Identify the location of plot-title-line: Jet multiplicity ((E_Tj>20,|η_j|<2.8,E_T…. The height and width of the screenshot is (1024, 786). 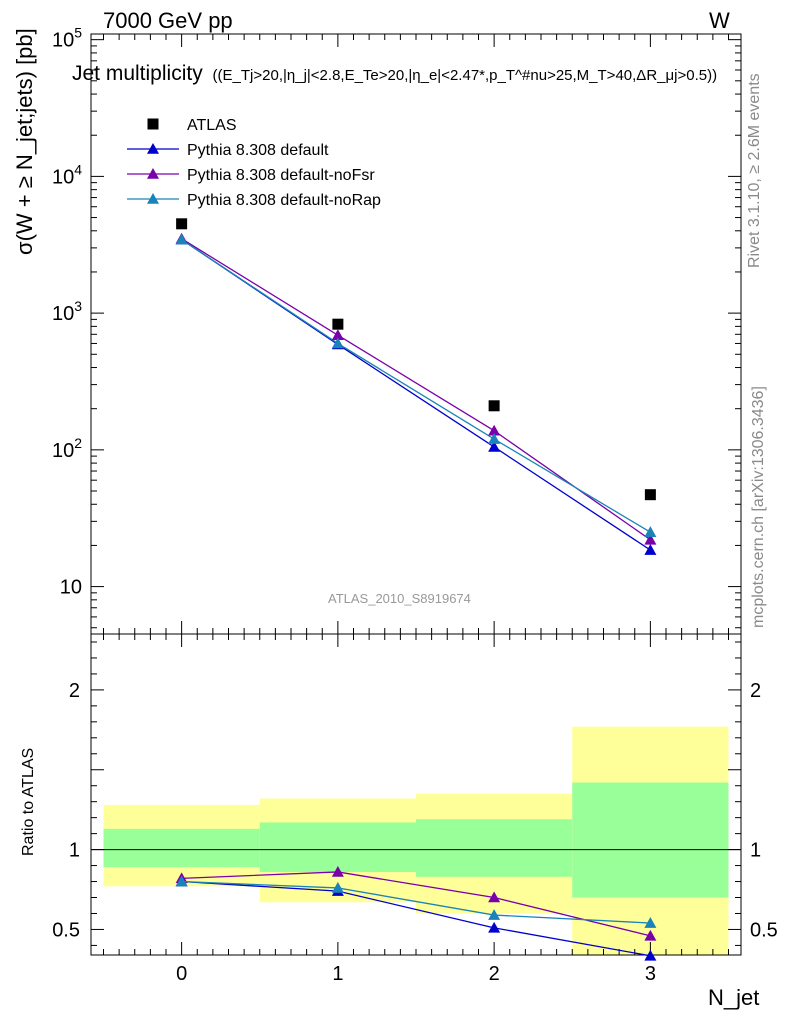
(394, 74).